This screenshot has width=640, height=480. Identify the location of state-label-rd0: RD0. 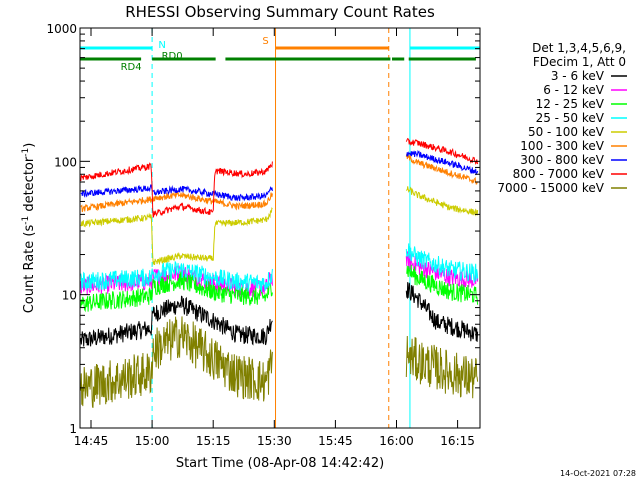
(172, 56).